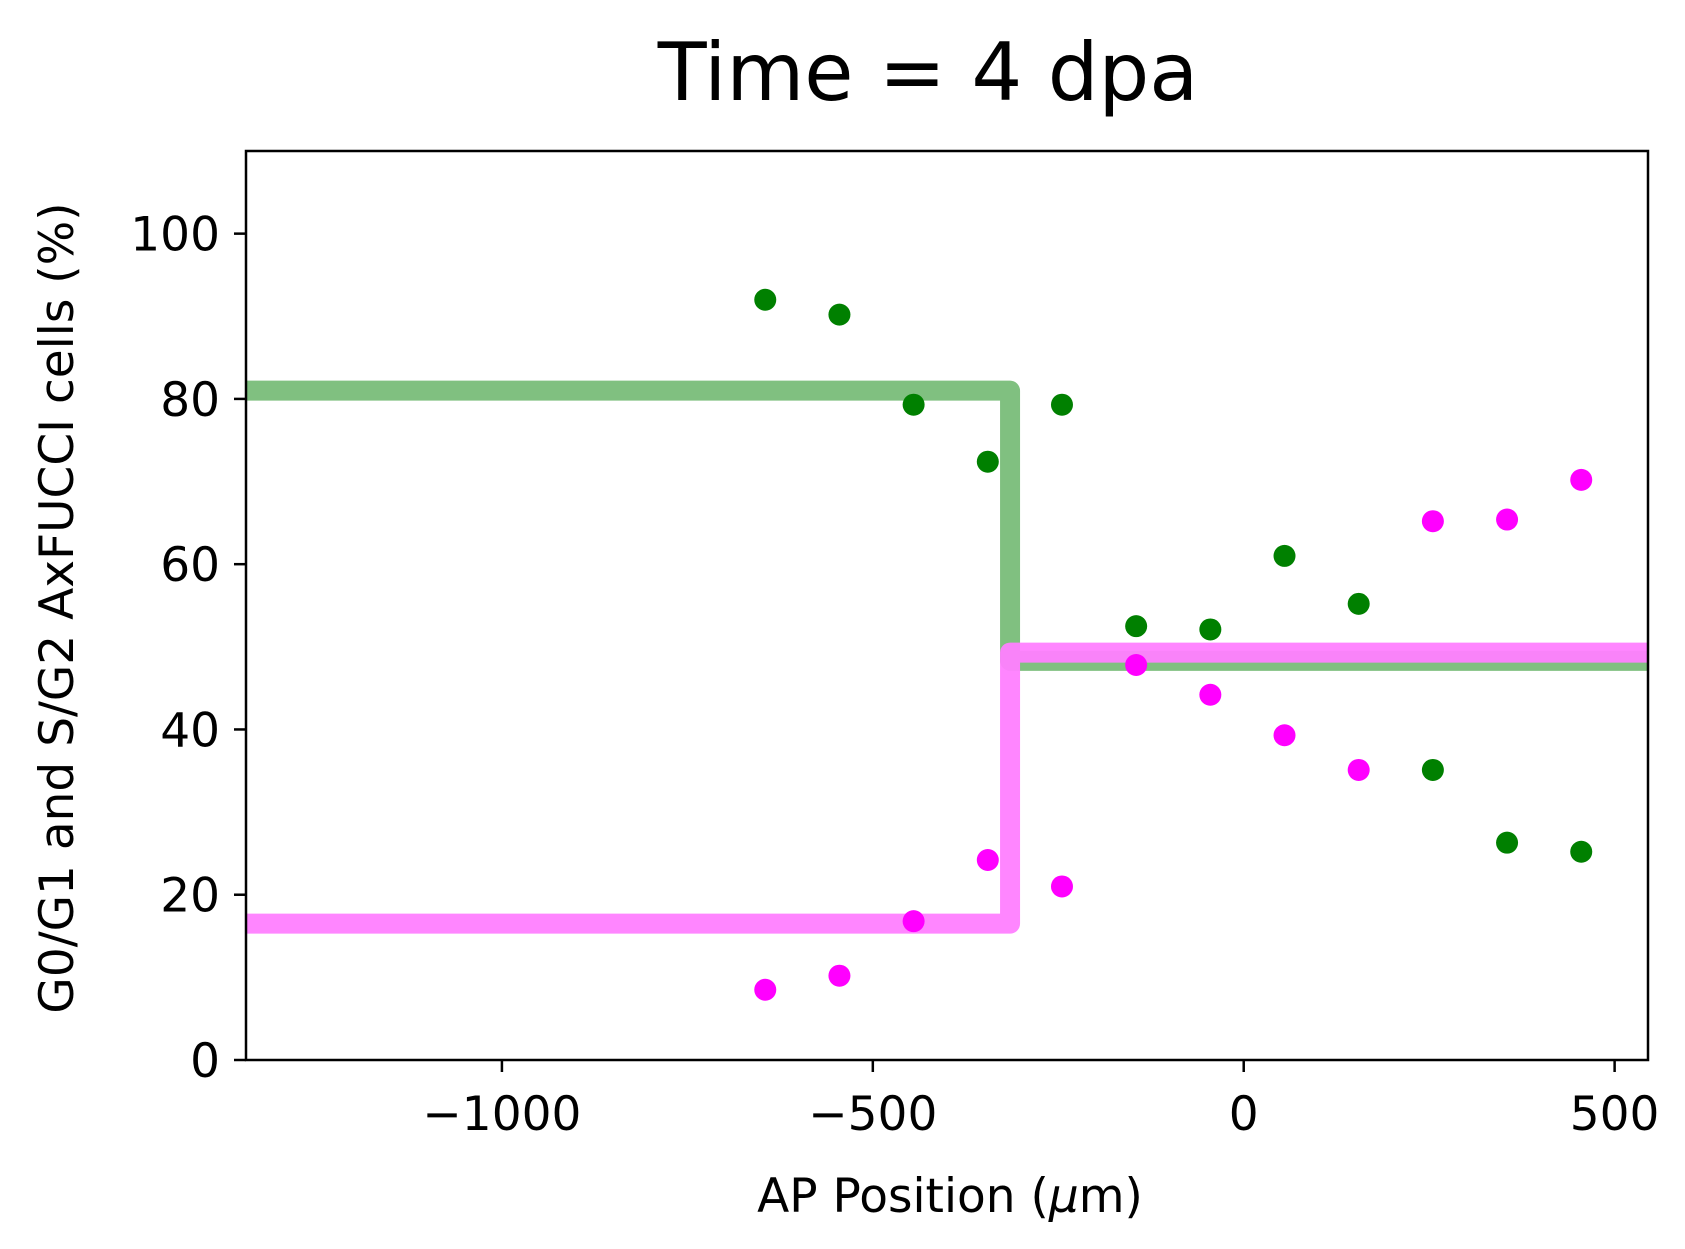 This screenshot has width=1685, height=1249. Describe the element at coordinates (188, 648) in the screenshot. I see `y-axis: 0 20 40 60 80 100` at that location.